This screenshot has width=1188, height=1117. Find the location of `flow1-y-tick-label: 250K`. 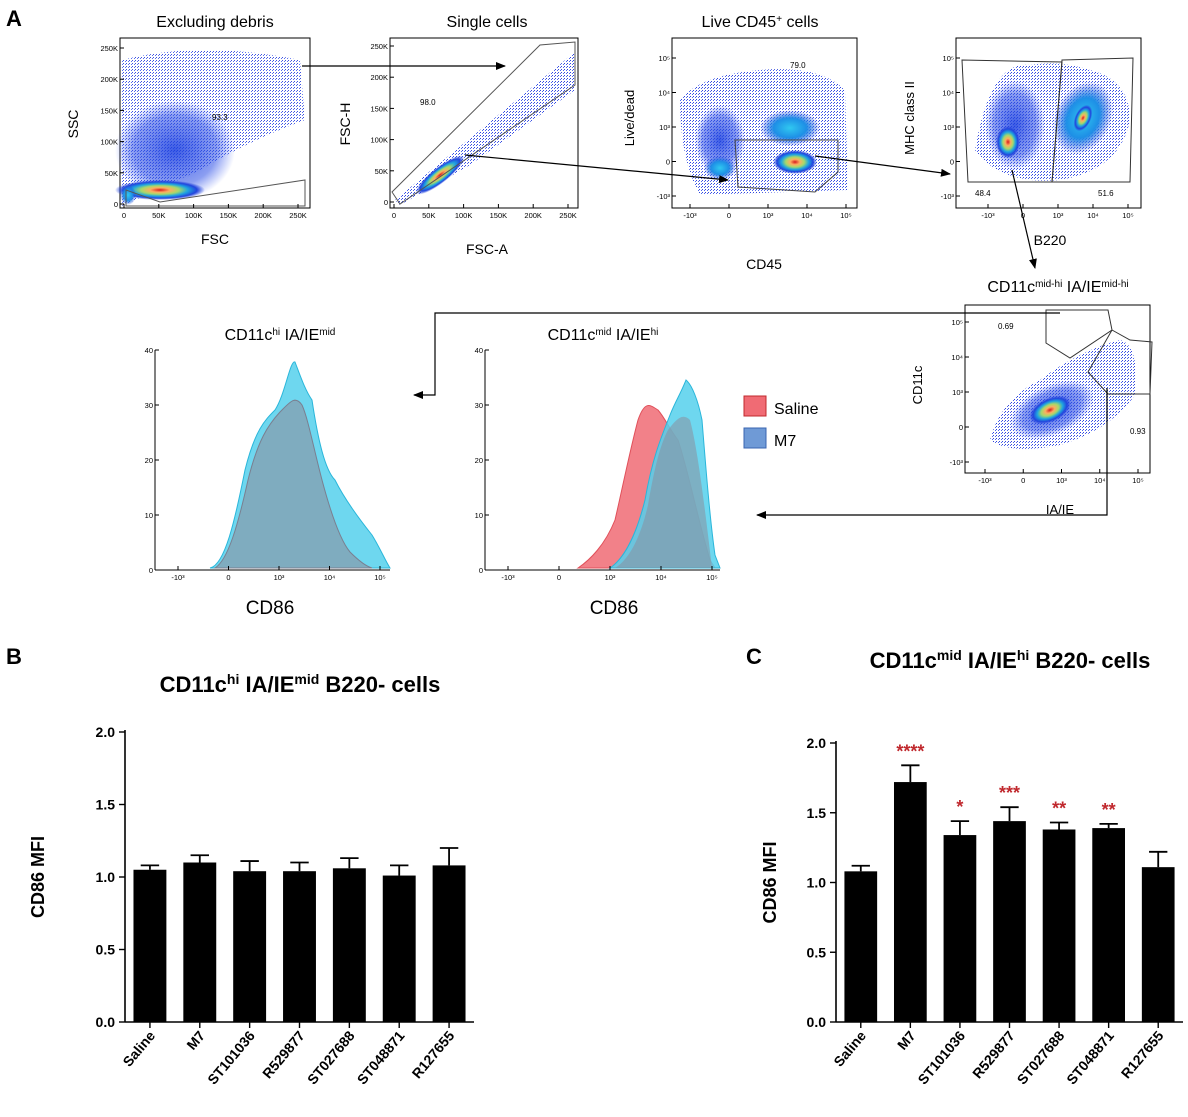

flow1-y-tick-label: 250K is located at coordinates (109, 48).